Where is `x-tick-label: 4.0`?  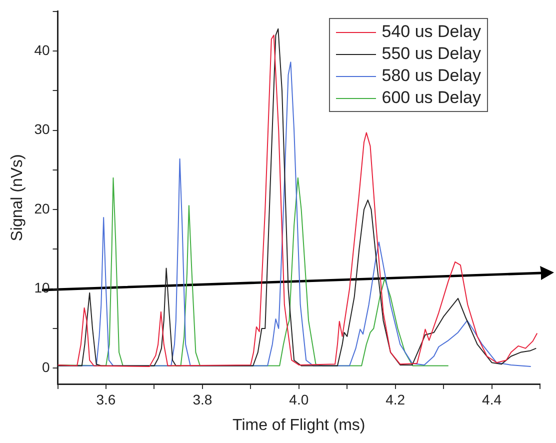 x-tick-label: 4.0 is located at coordinates (299, 399).